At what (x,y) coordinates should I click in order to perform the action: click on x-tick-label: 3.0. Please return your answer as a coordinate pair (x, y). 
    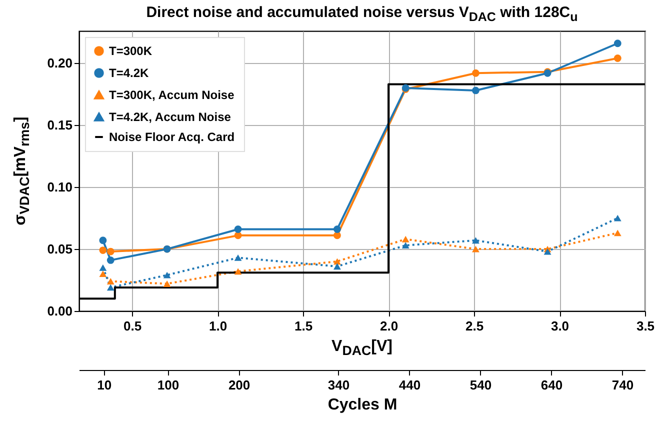
    Looking at the image, I should click on (560, 326).